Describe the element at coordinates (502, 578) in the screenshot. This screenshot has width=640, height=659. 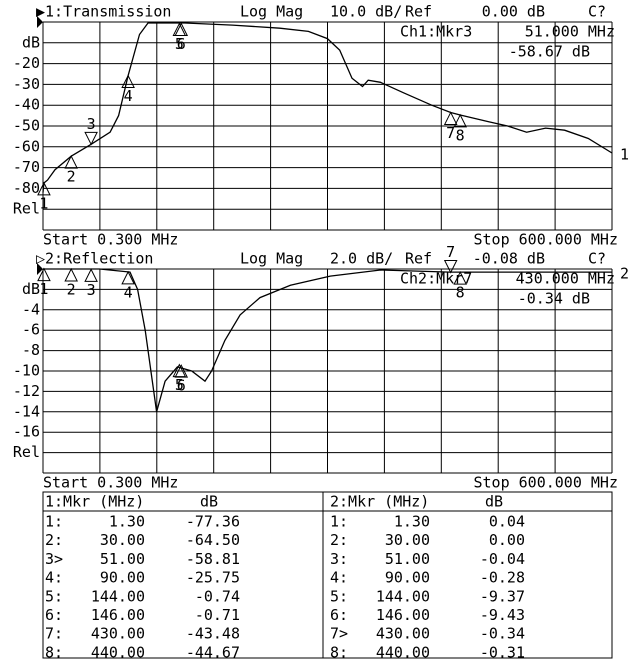
I see `marker-db: -0.28` at that location.